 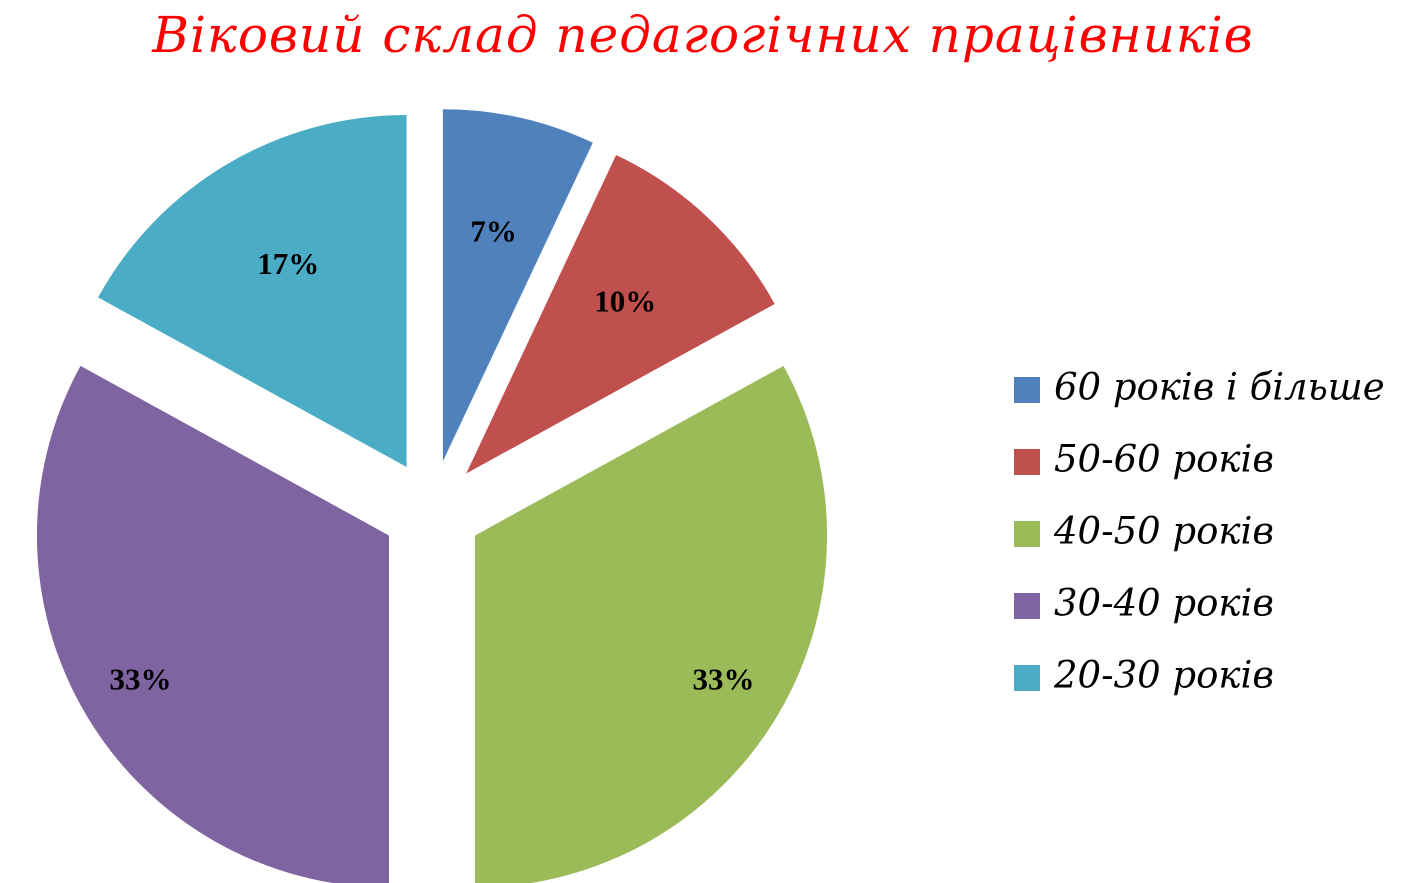 I want to click on legend-label-1: 60 років і більше, so click(x=1219, y=387).